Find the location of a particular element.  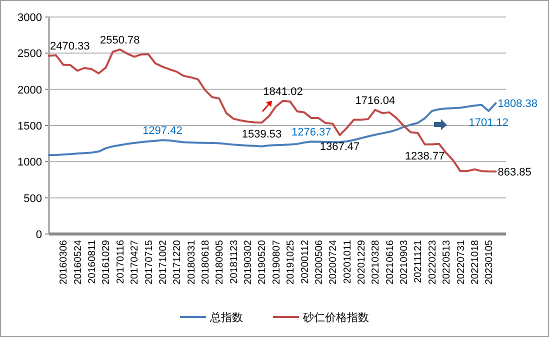

x-tick-label: 20180905 is located at coordinates (220, 262).